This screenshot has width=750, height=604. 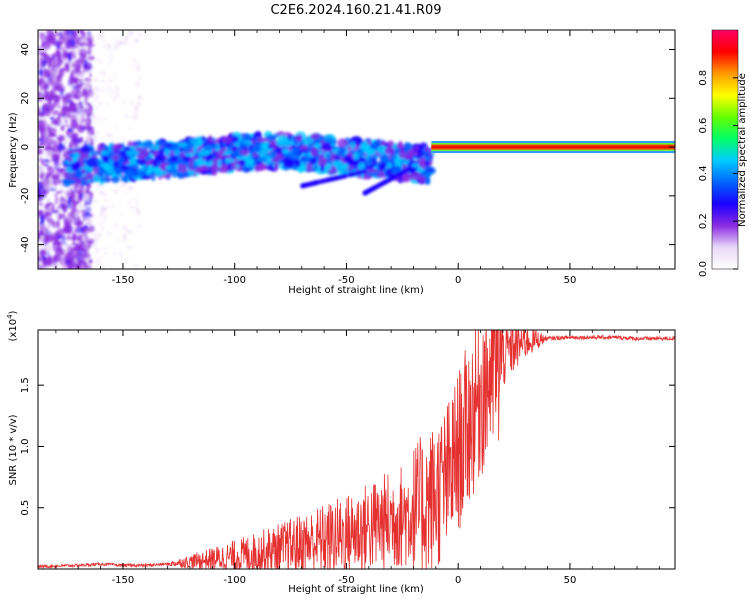 What do you see at coordinates (346, 280) in the screenshot?
I see `x-tick-label: -50` at bounding box center [346, 280].